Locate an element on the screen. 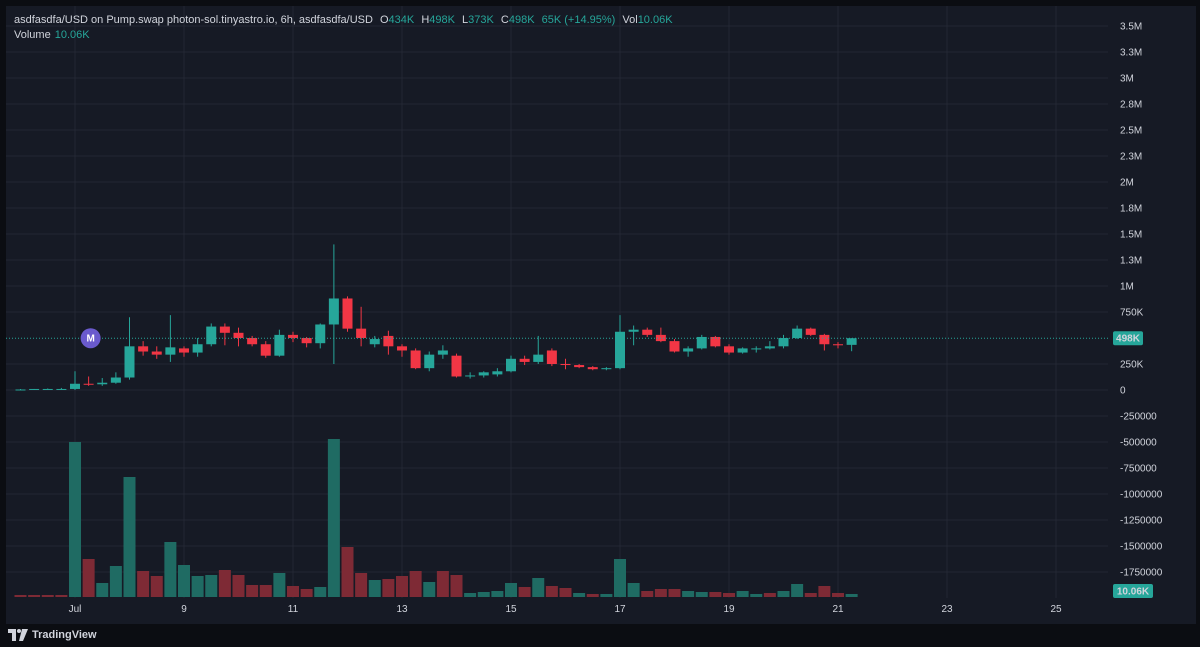 The height and width of the screenshot is (647, 1200). volume-label: Volume is located at coordinates (32, 35).